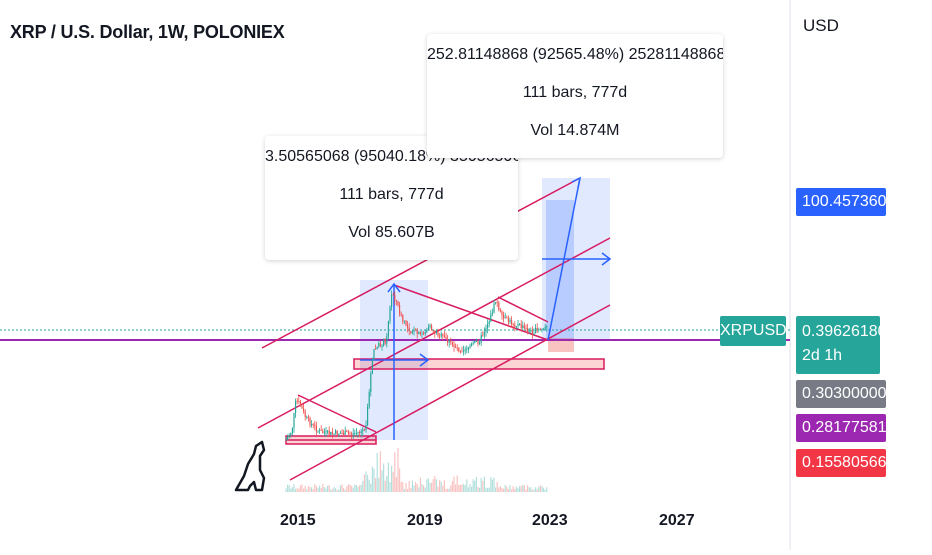 This screenshot has height=555, width=932. I want to click on support-zone-mid, so click(479, 364).